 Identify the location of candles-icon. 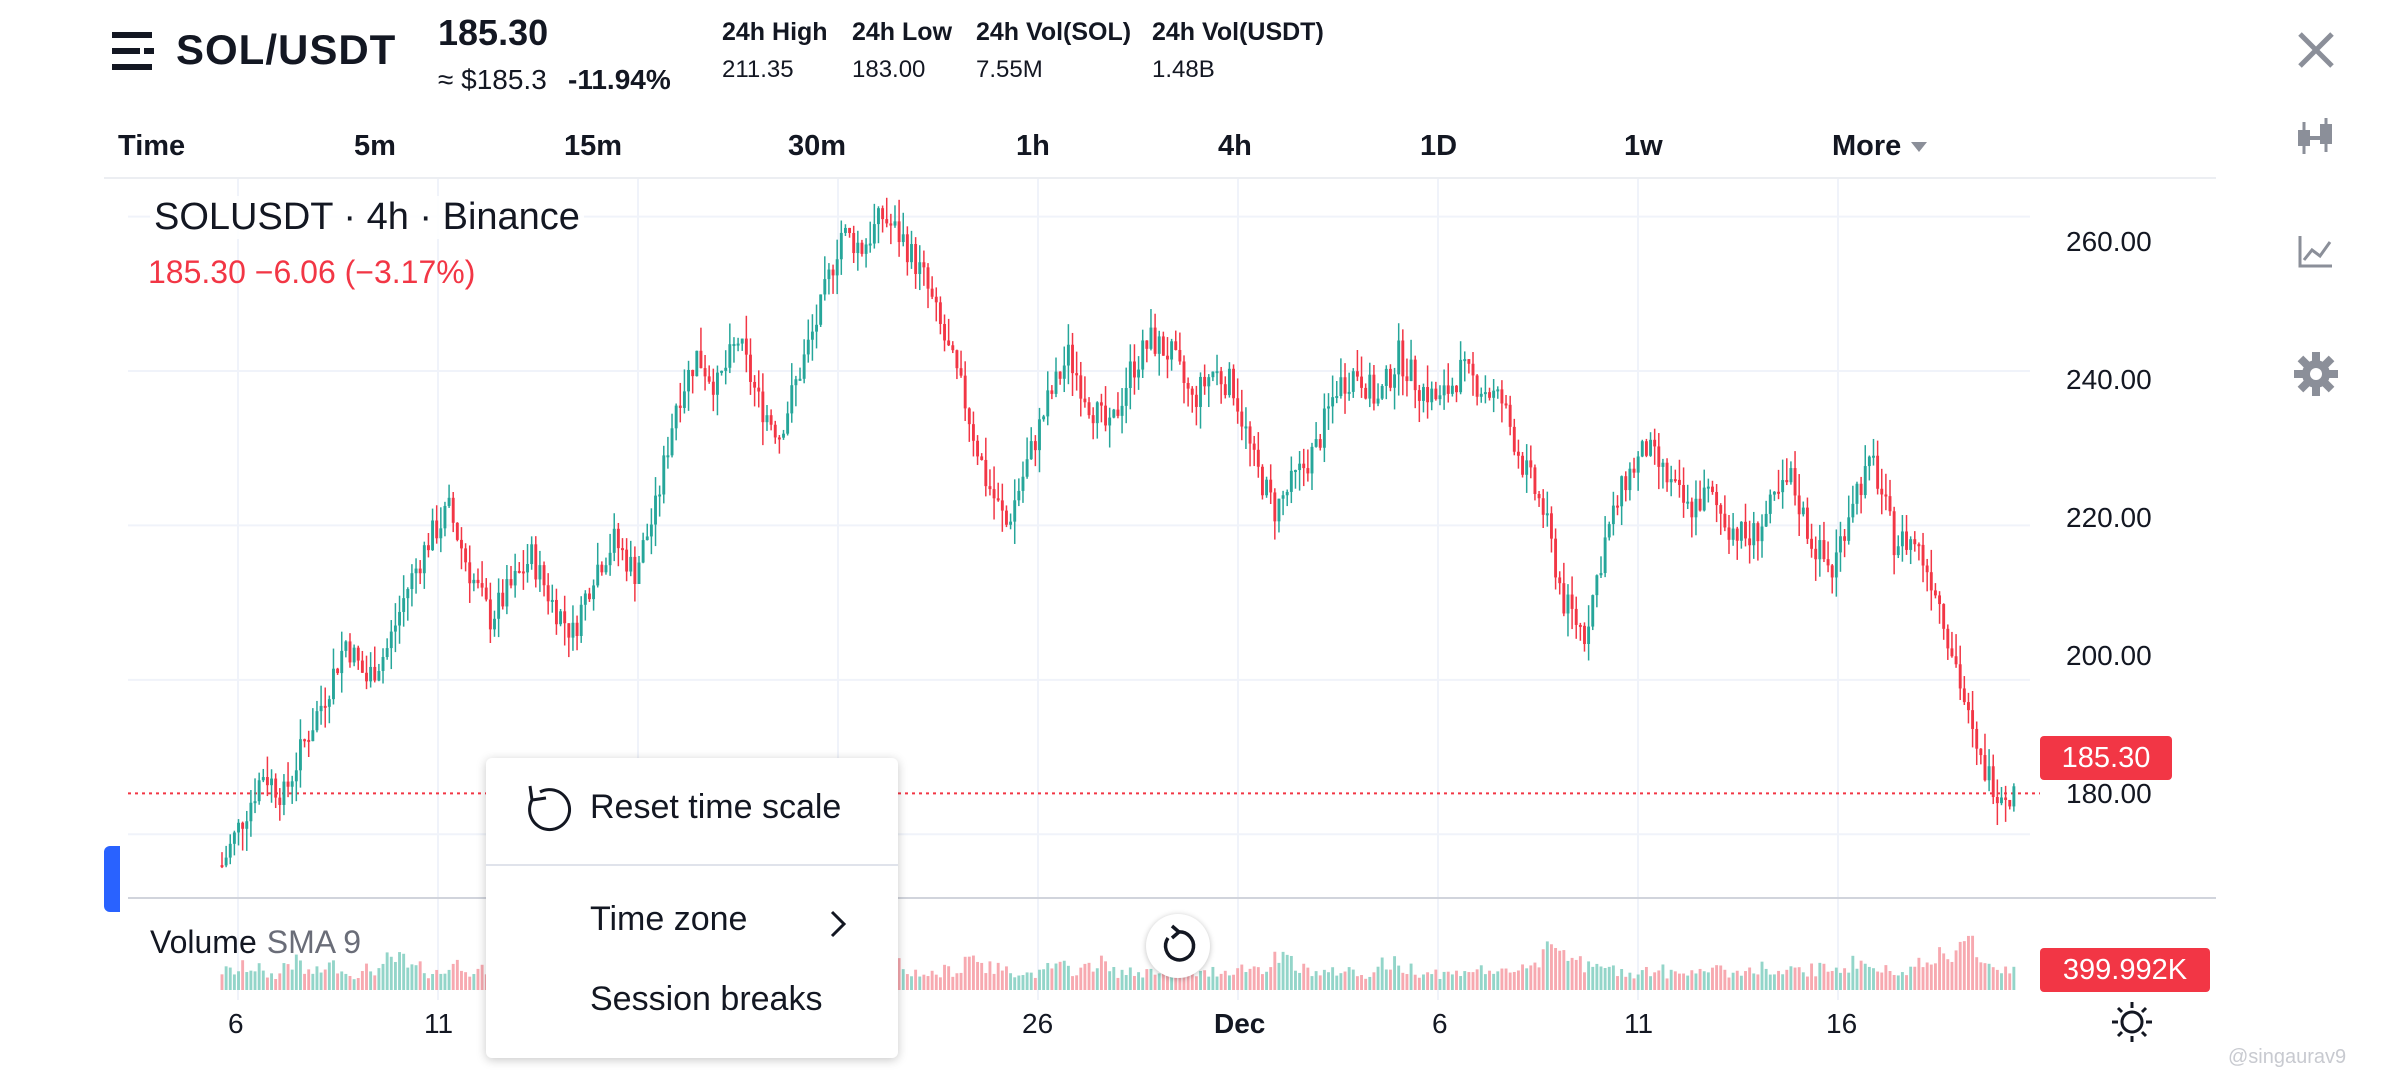
(2316, 138).